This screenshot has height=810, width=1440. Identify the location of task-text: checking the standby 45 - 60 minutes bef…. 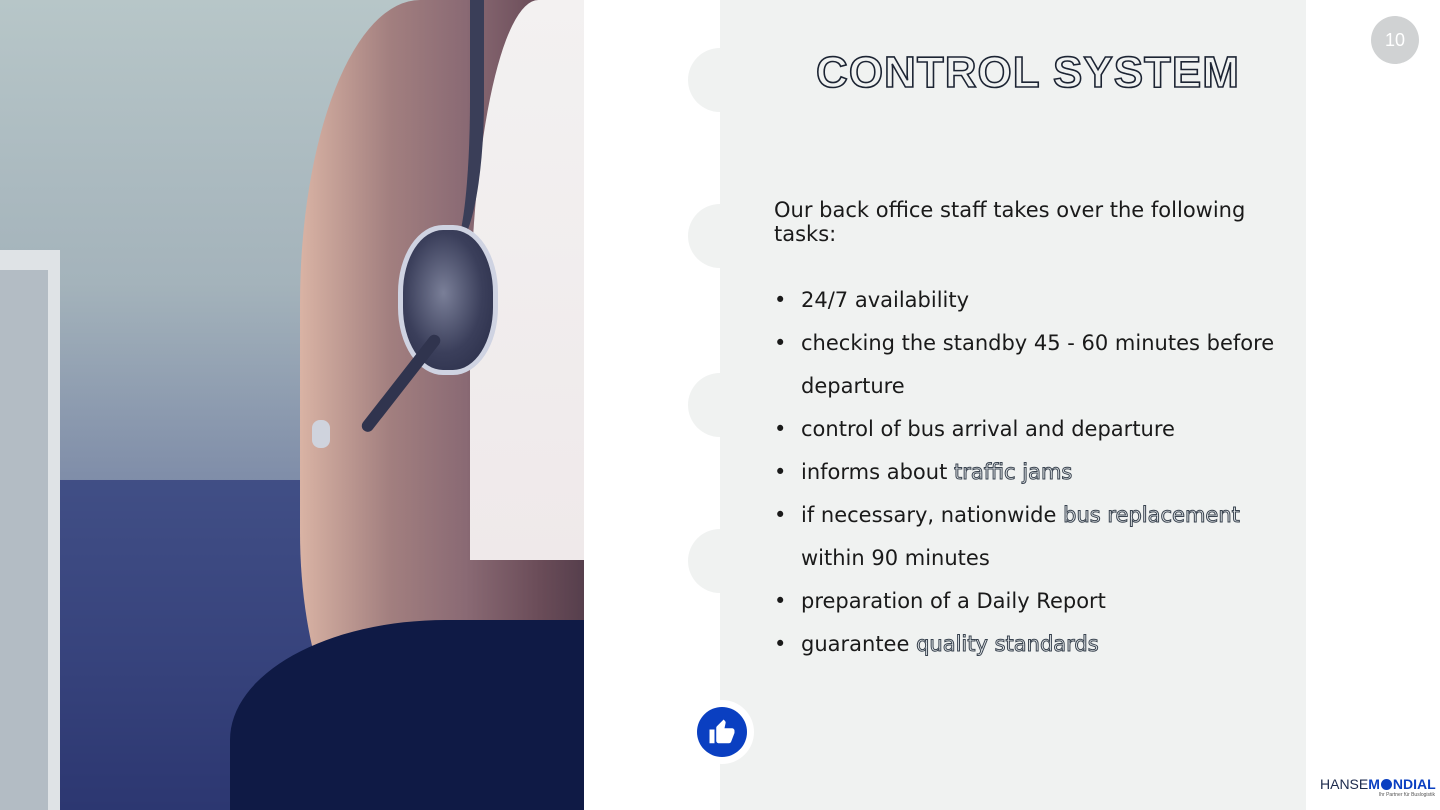
(1037, 364).